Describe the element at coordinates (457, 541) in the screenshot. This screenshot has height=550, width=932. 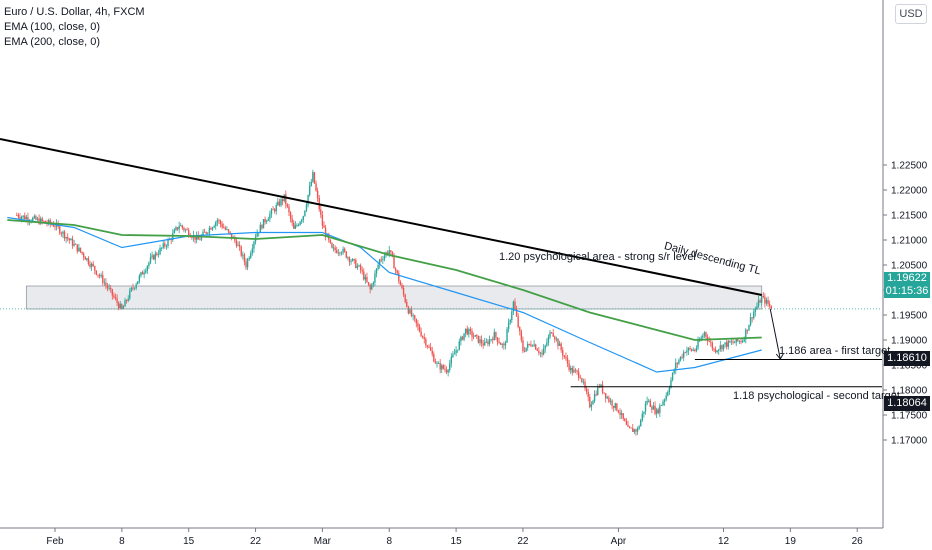
I see `time-tick-label: 15` at that location.